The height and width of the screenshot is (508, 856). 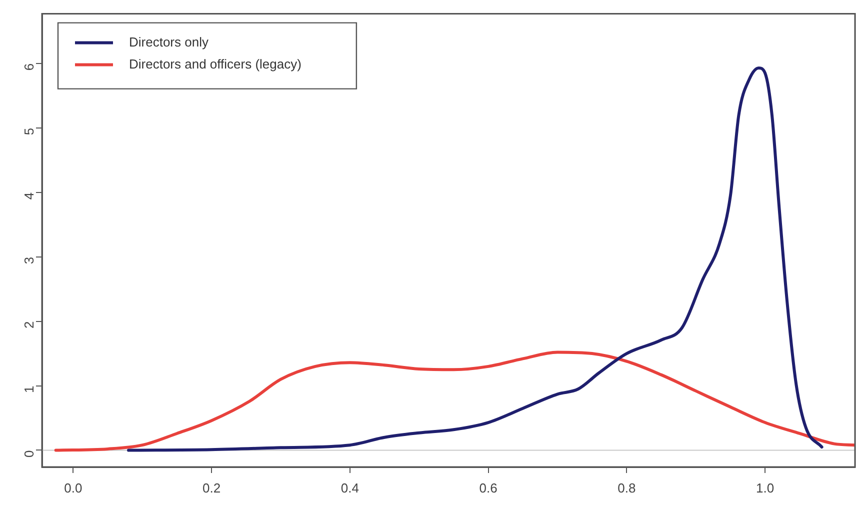 I want to click on legend-label: Directors only, so click(x=169, y=42).